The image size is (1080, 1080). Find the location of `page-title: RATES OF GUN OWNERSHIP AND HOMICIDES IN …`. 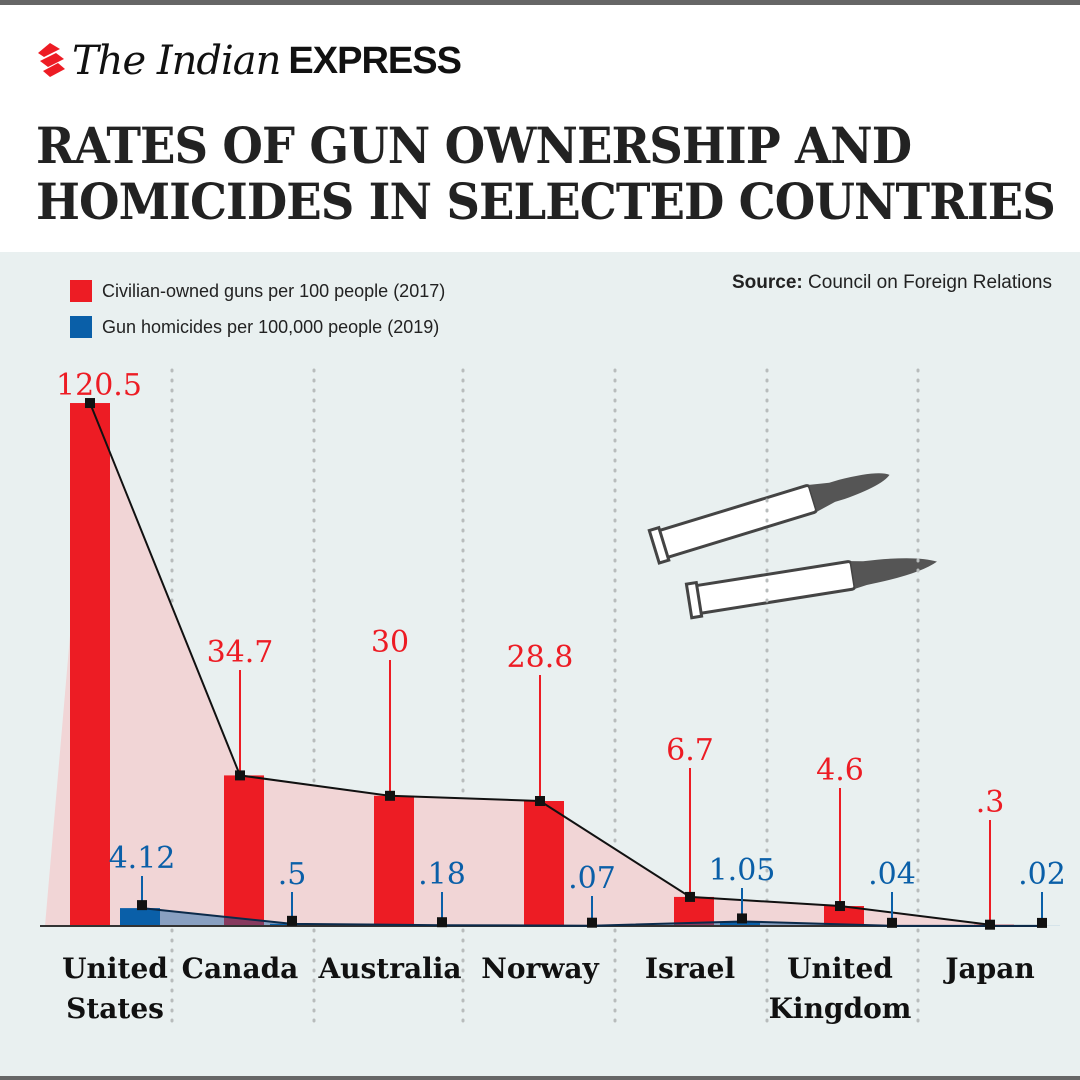

page-title: RATES OF GUN OWNERSHIP AND HOMICIDES IN … is located at coordinates (546, 173).